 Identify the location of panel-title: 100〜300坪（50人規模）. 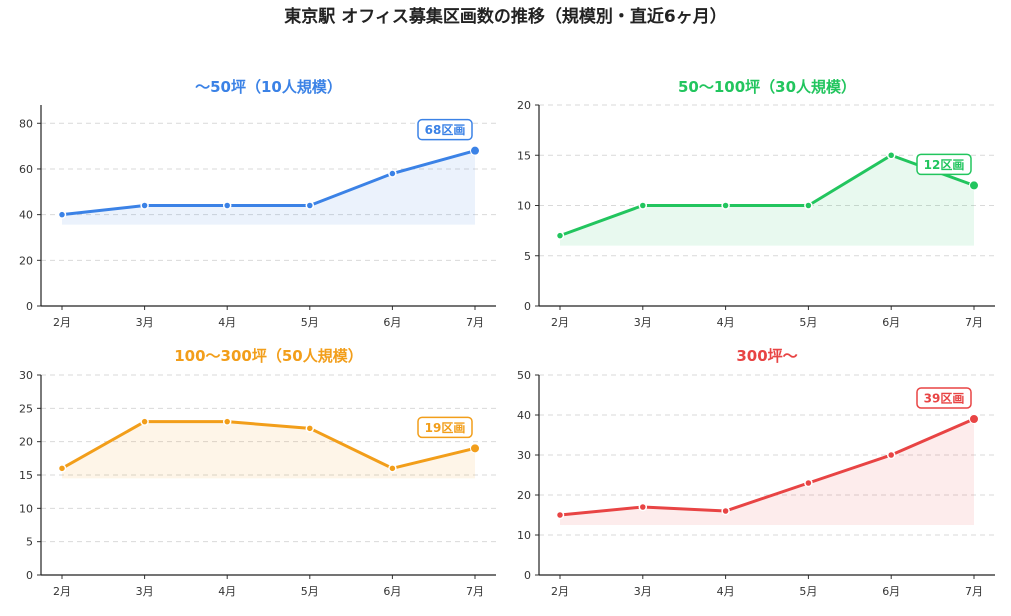
(268, 356).